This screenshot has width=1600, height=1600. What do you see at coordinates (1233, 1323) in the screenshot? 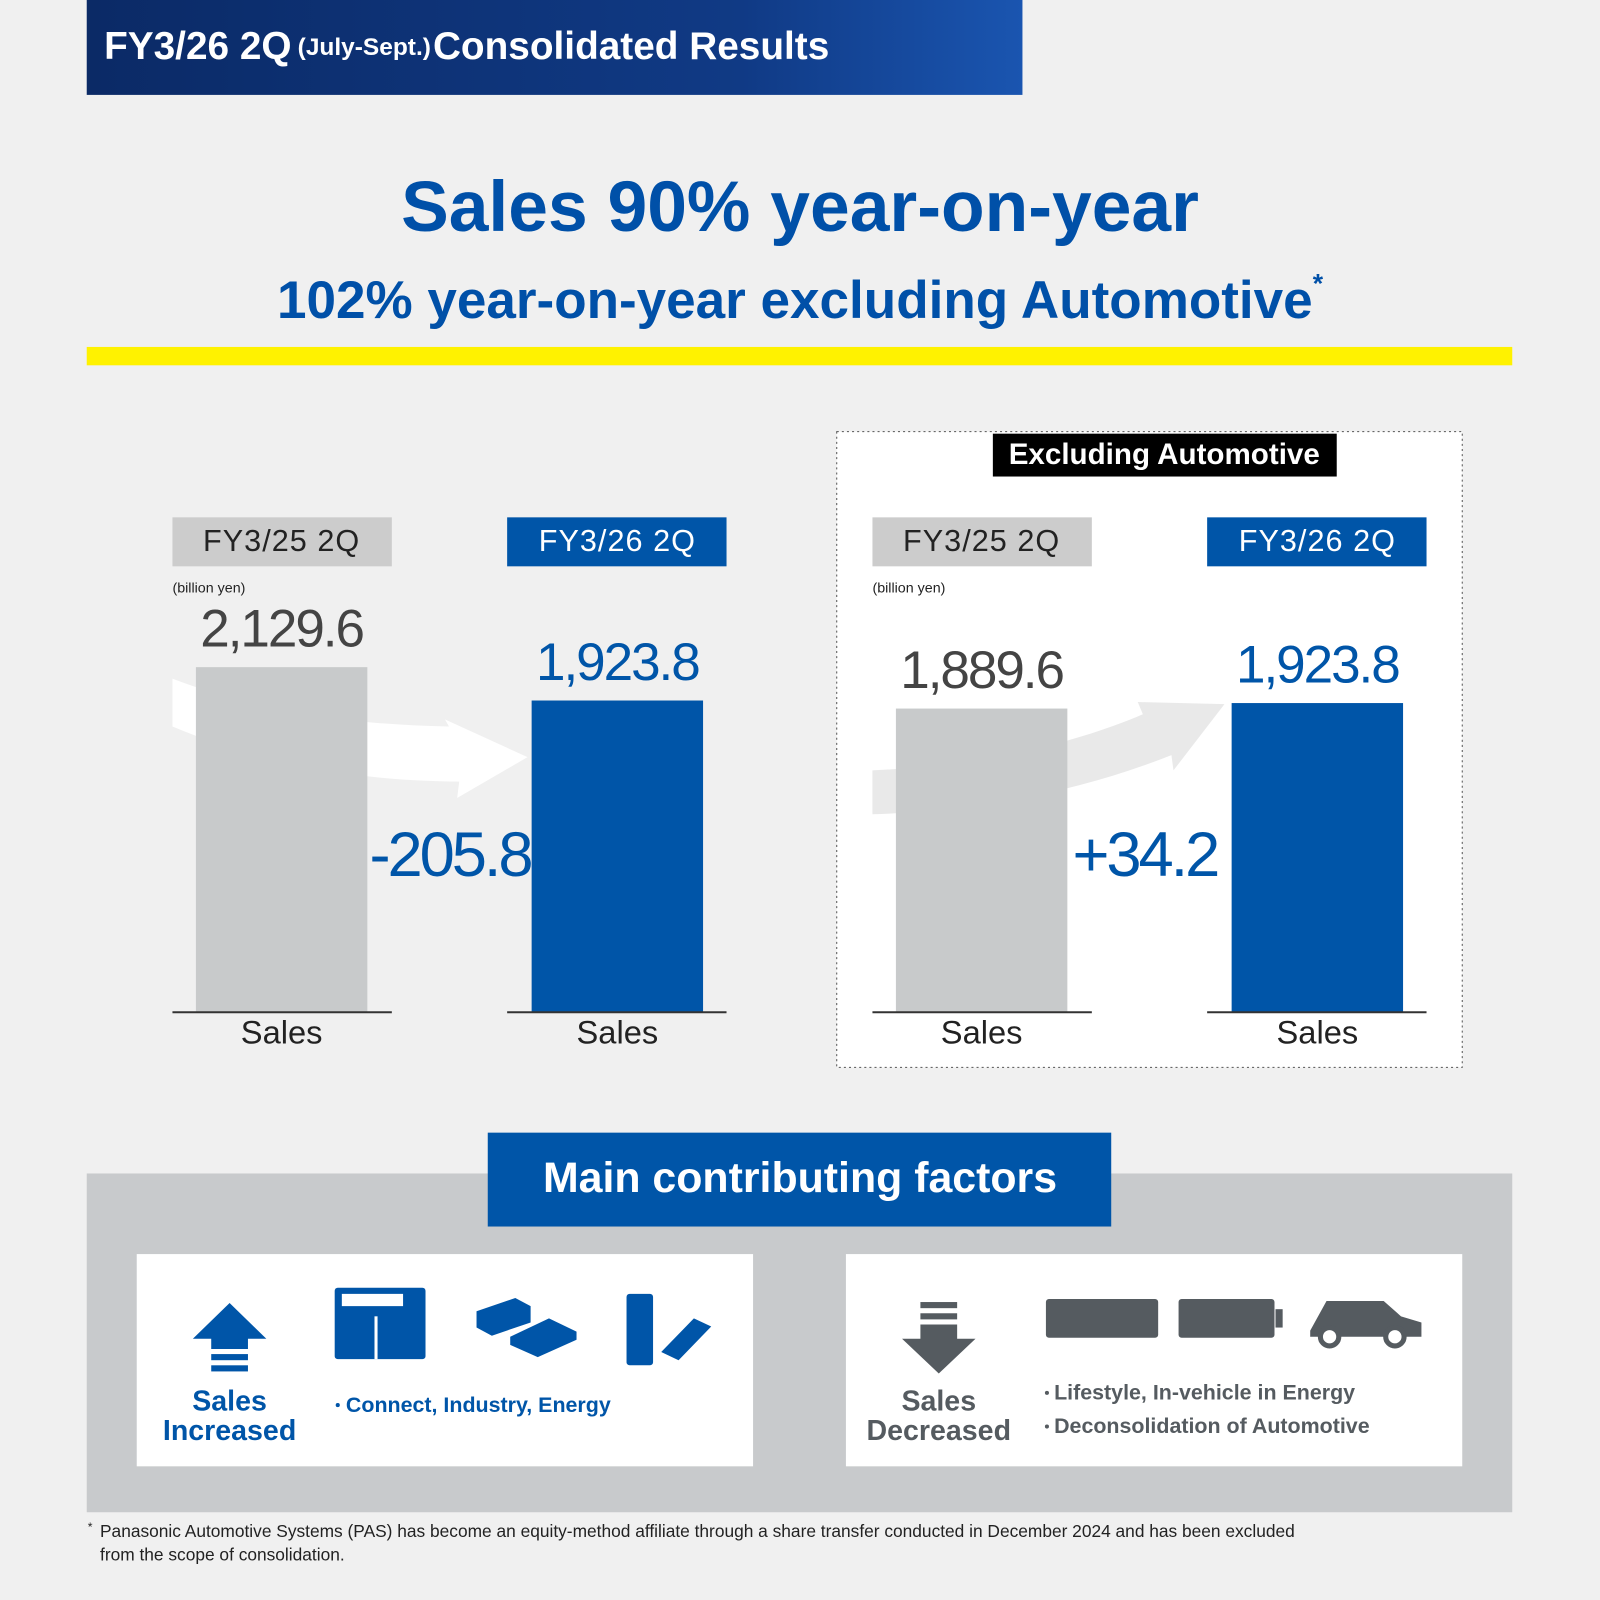
I see `decrease-icons` at bounding box center [1233, 1323].